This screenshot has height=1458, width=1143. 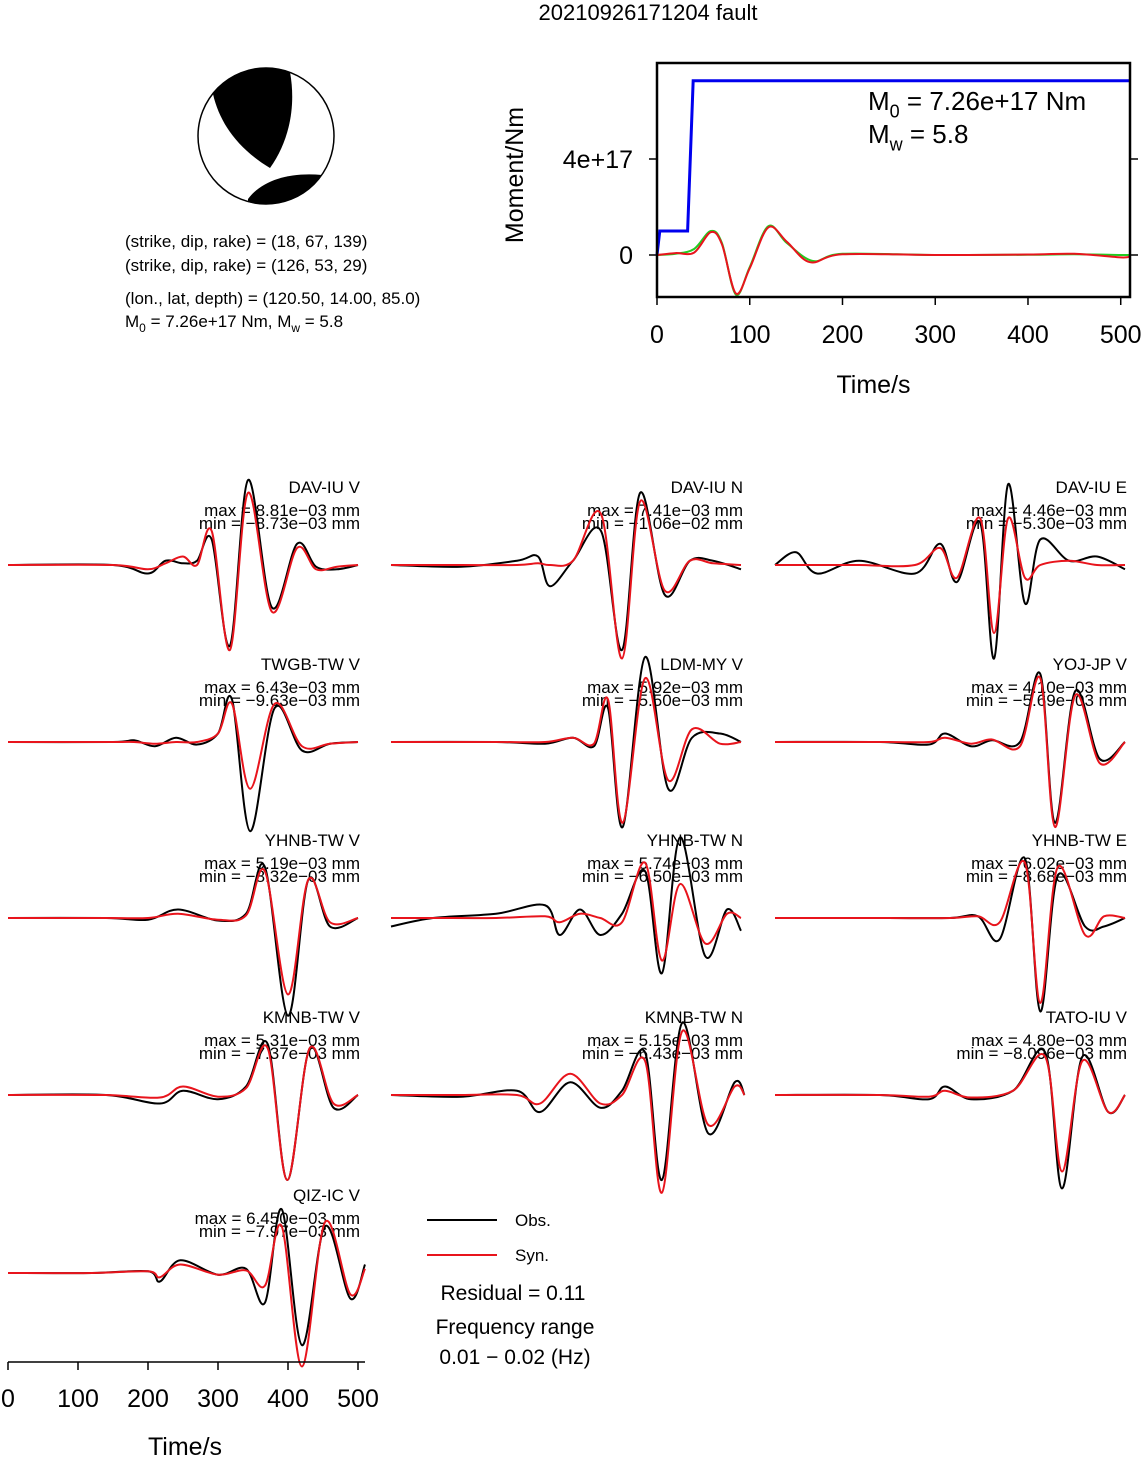 What do you see at coordinates (701, 664) in the screenshot?
I see `station-label: LDM-MY V` at bounding box center [701, 664].